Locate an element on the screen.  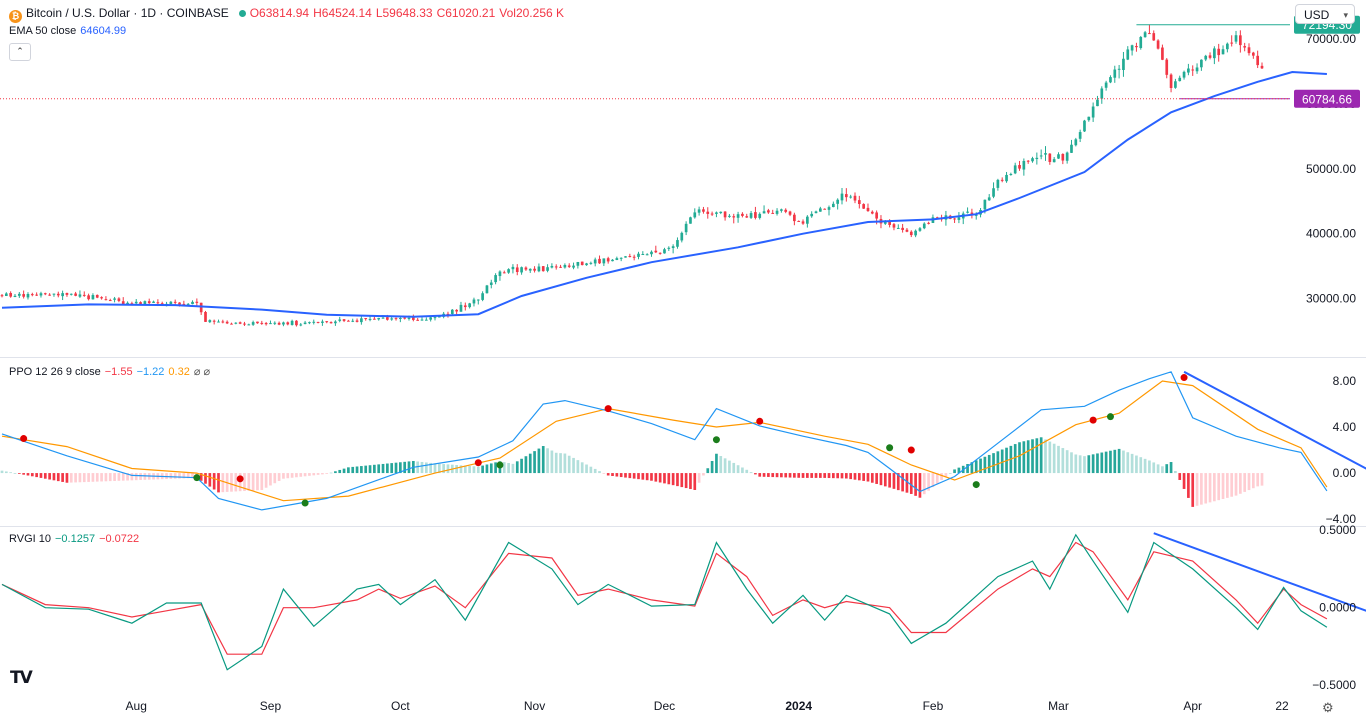
ppo-bear-cross-dot is located at coordinates (760, 421).